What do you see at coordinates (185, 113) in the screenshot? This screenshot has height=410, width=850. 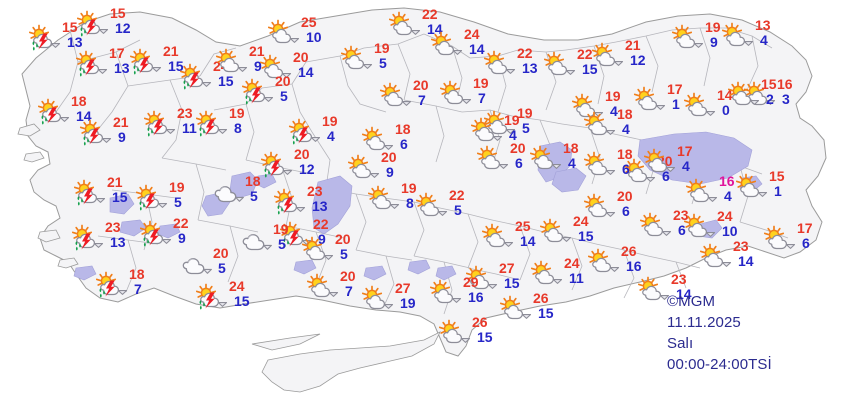 I see `max-temperature: 23` at bounding box center [185, 113].